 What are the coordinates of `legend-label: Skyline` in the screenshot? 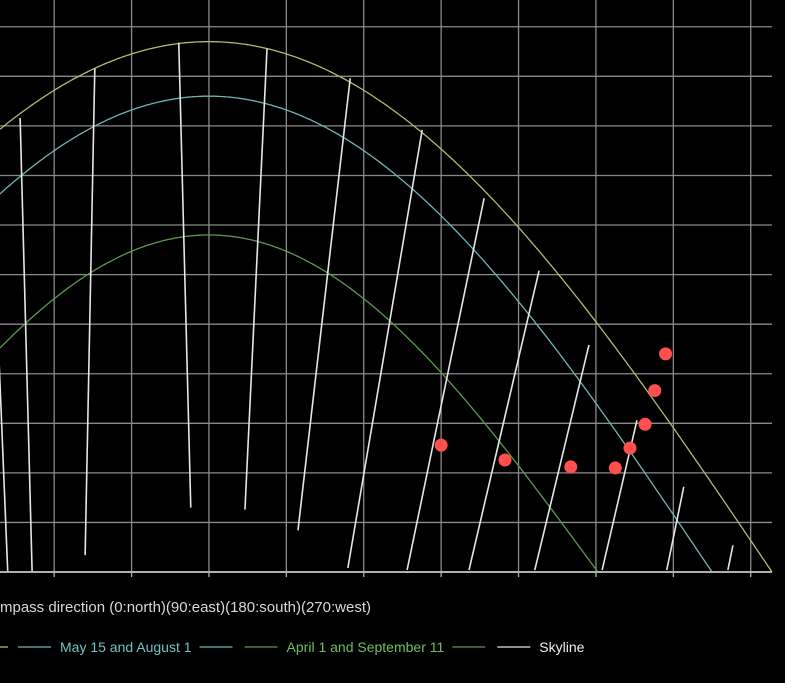 It's located at (561, 647).